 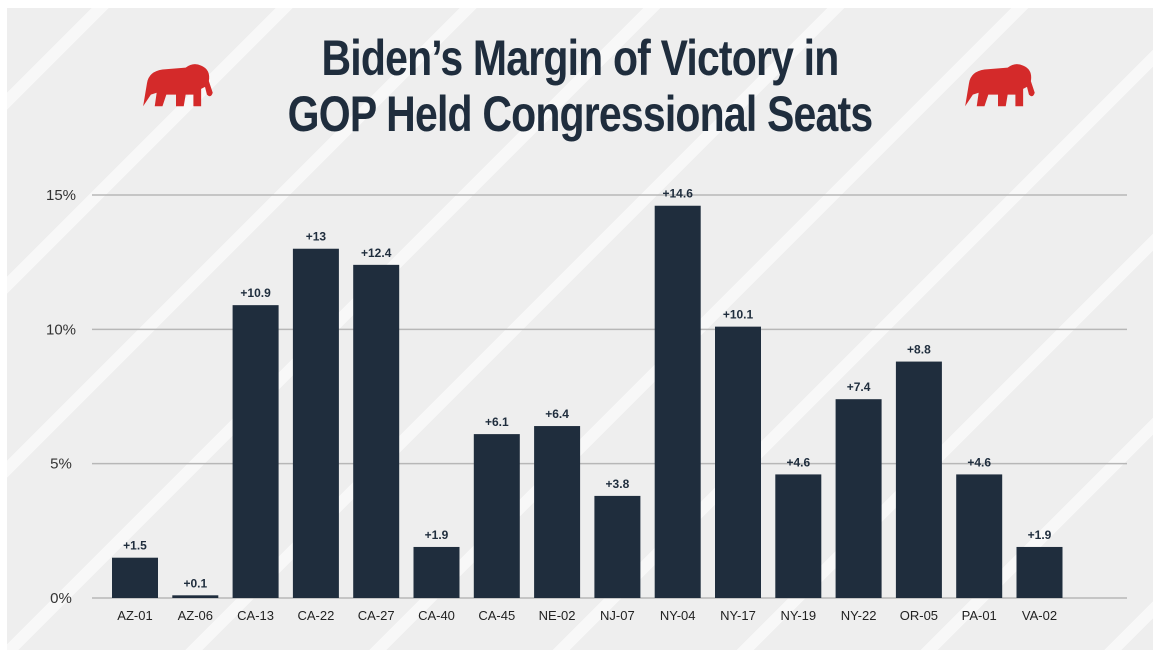 What do you see at coordinates (61, 195) in the screenshot?
I see `y-tick-label: 15%` at bounding box center [61, 195].